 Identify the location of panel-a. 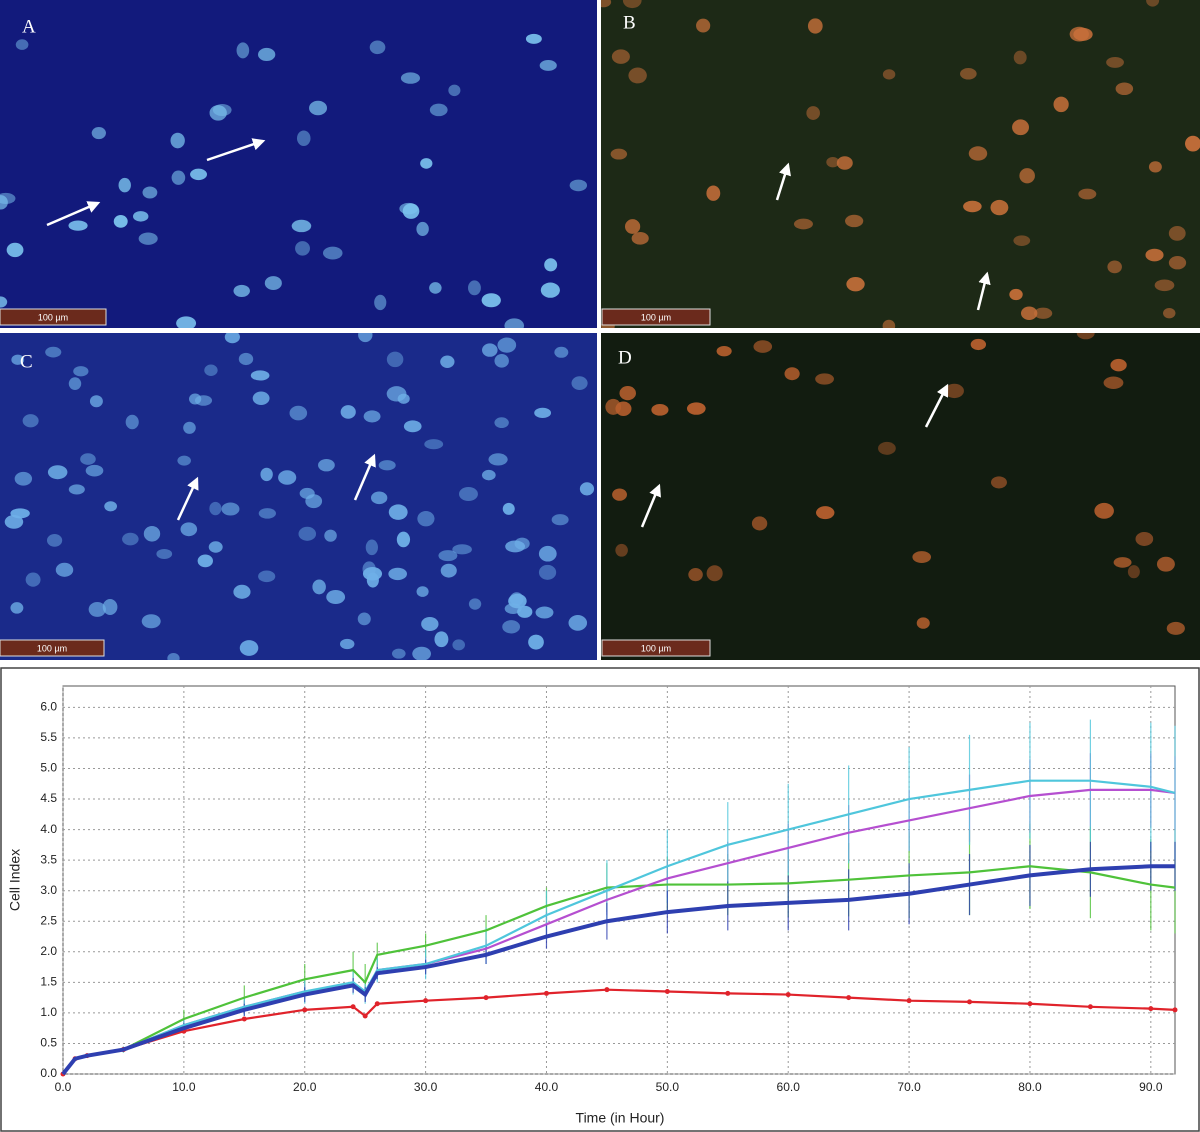
(298, 164).